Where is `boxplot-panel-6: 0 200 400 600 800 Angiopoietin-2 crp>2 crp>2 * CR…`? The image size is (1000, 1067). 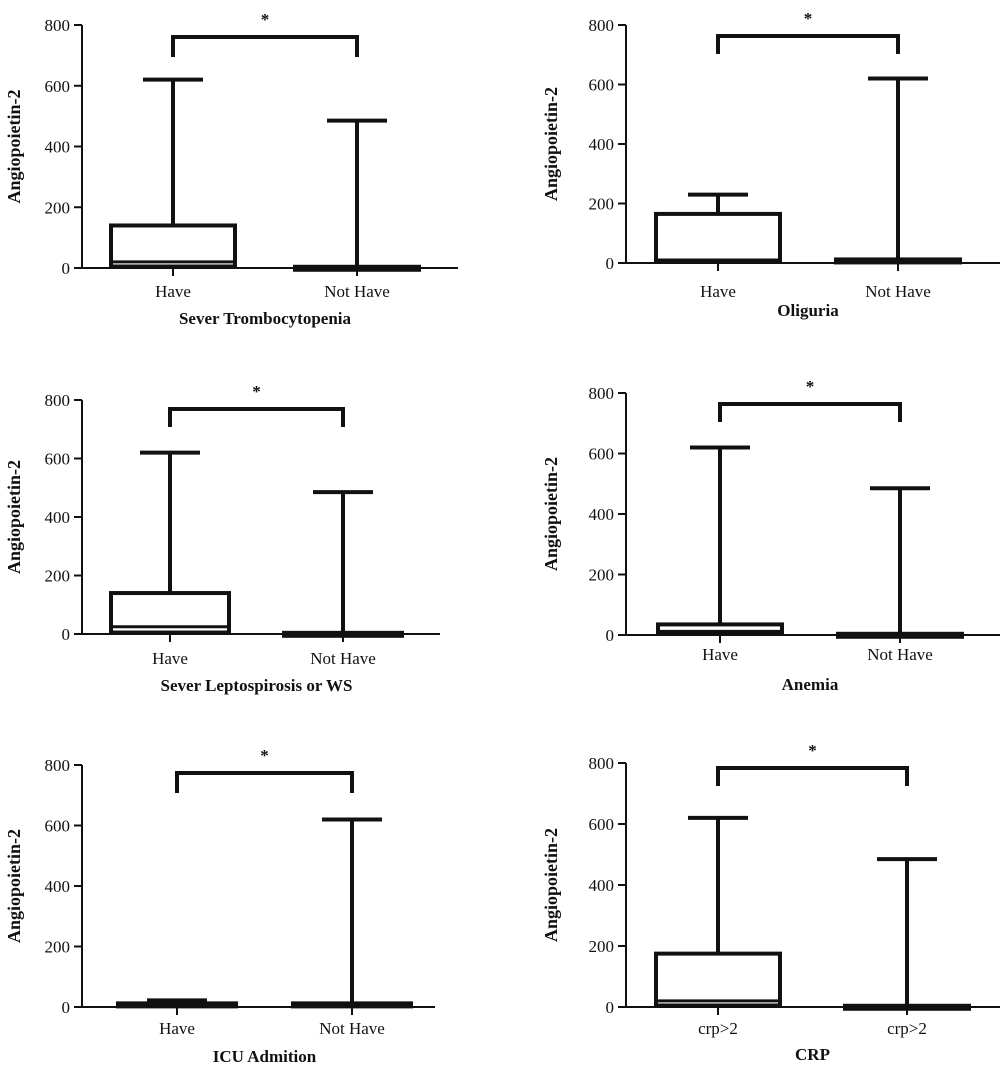
boxplot-panel-6: 0 200 400 600 800 Angiopoietin-2 crp>2 crp>2 * CR… is located at coordinates (770, 902).